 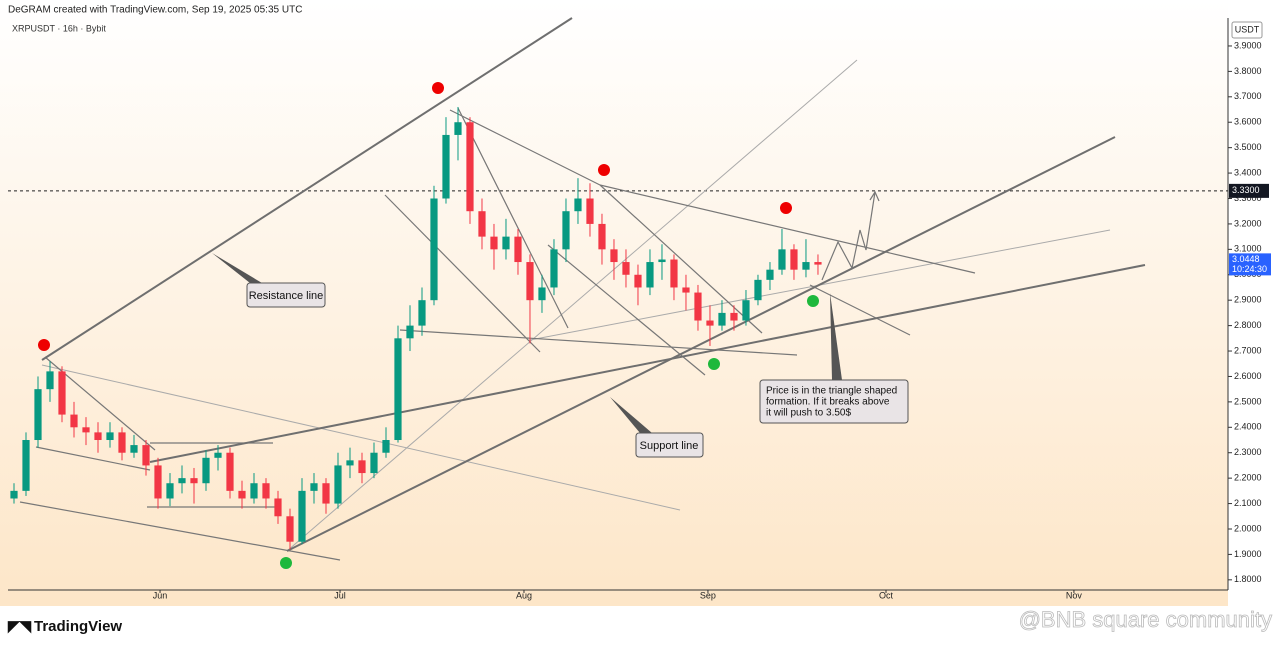 What do you see at coordinates (1248, 528) in the screenshot?
I see `y-tick-label: 2.0000` at bounding box center [1248, 528].